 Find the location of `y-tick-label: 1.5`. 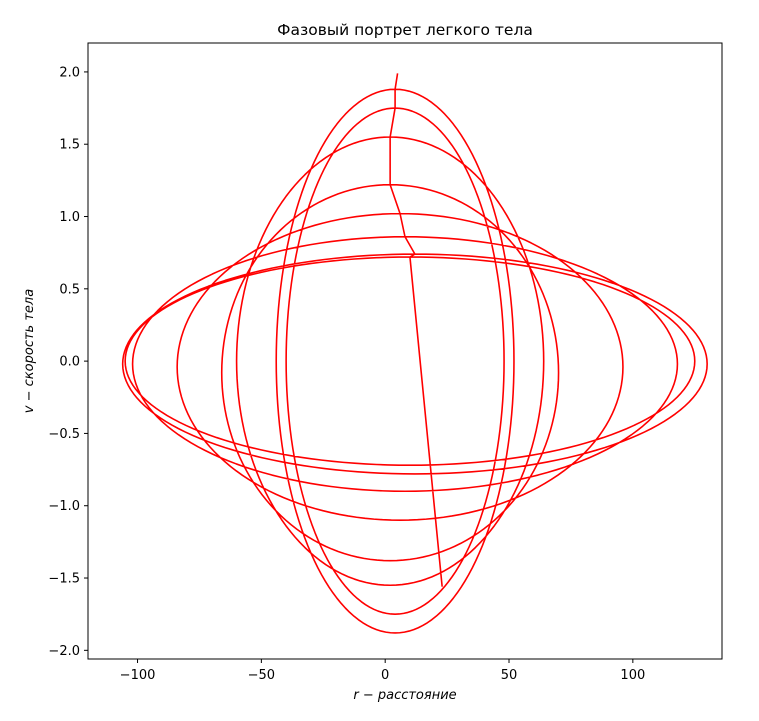

y-tick-label: 1.5 is located at coordinates (69, 145).